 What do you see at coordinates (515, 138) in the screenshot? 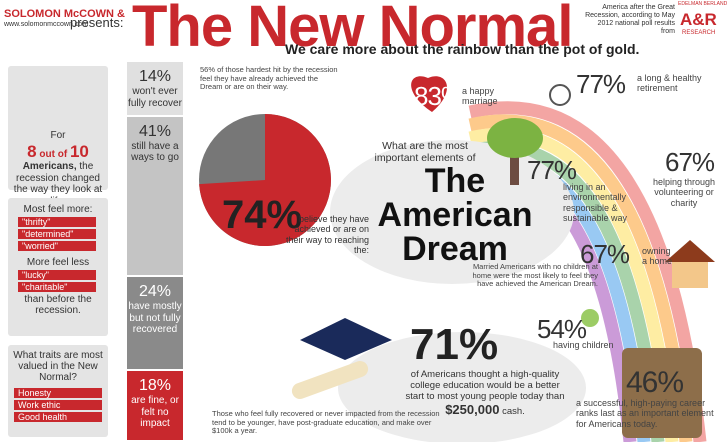
I see `tree-crown` at bounding box center [515, 138].